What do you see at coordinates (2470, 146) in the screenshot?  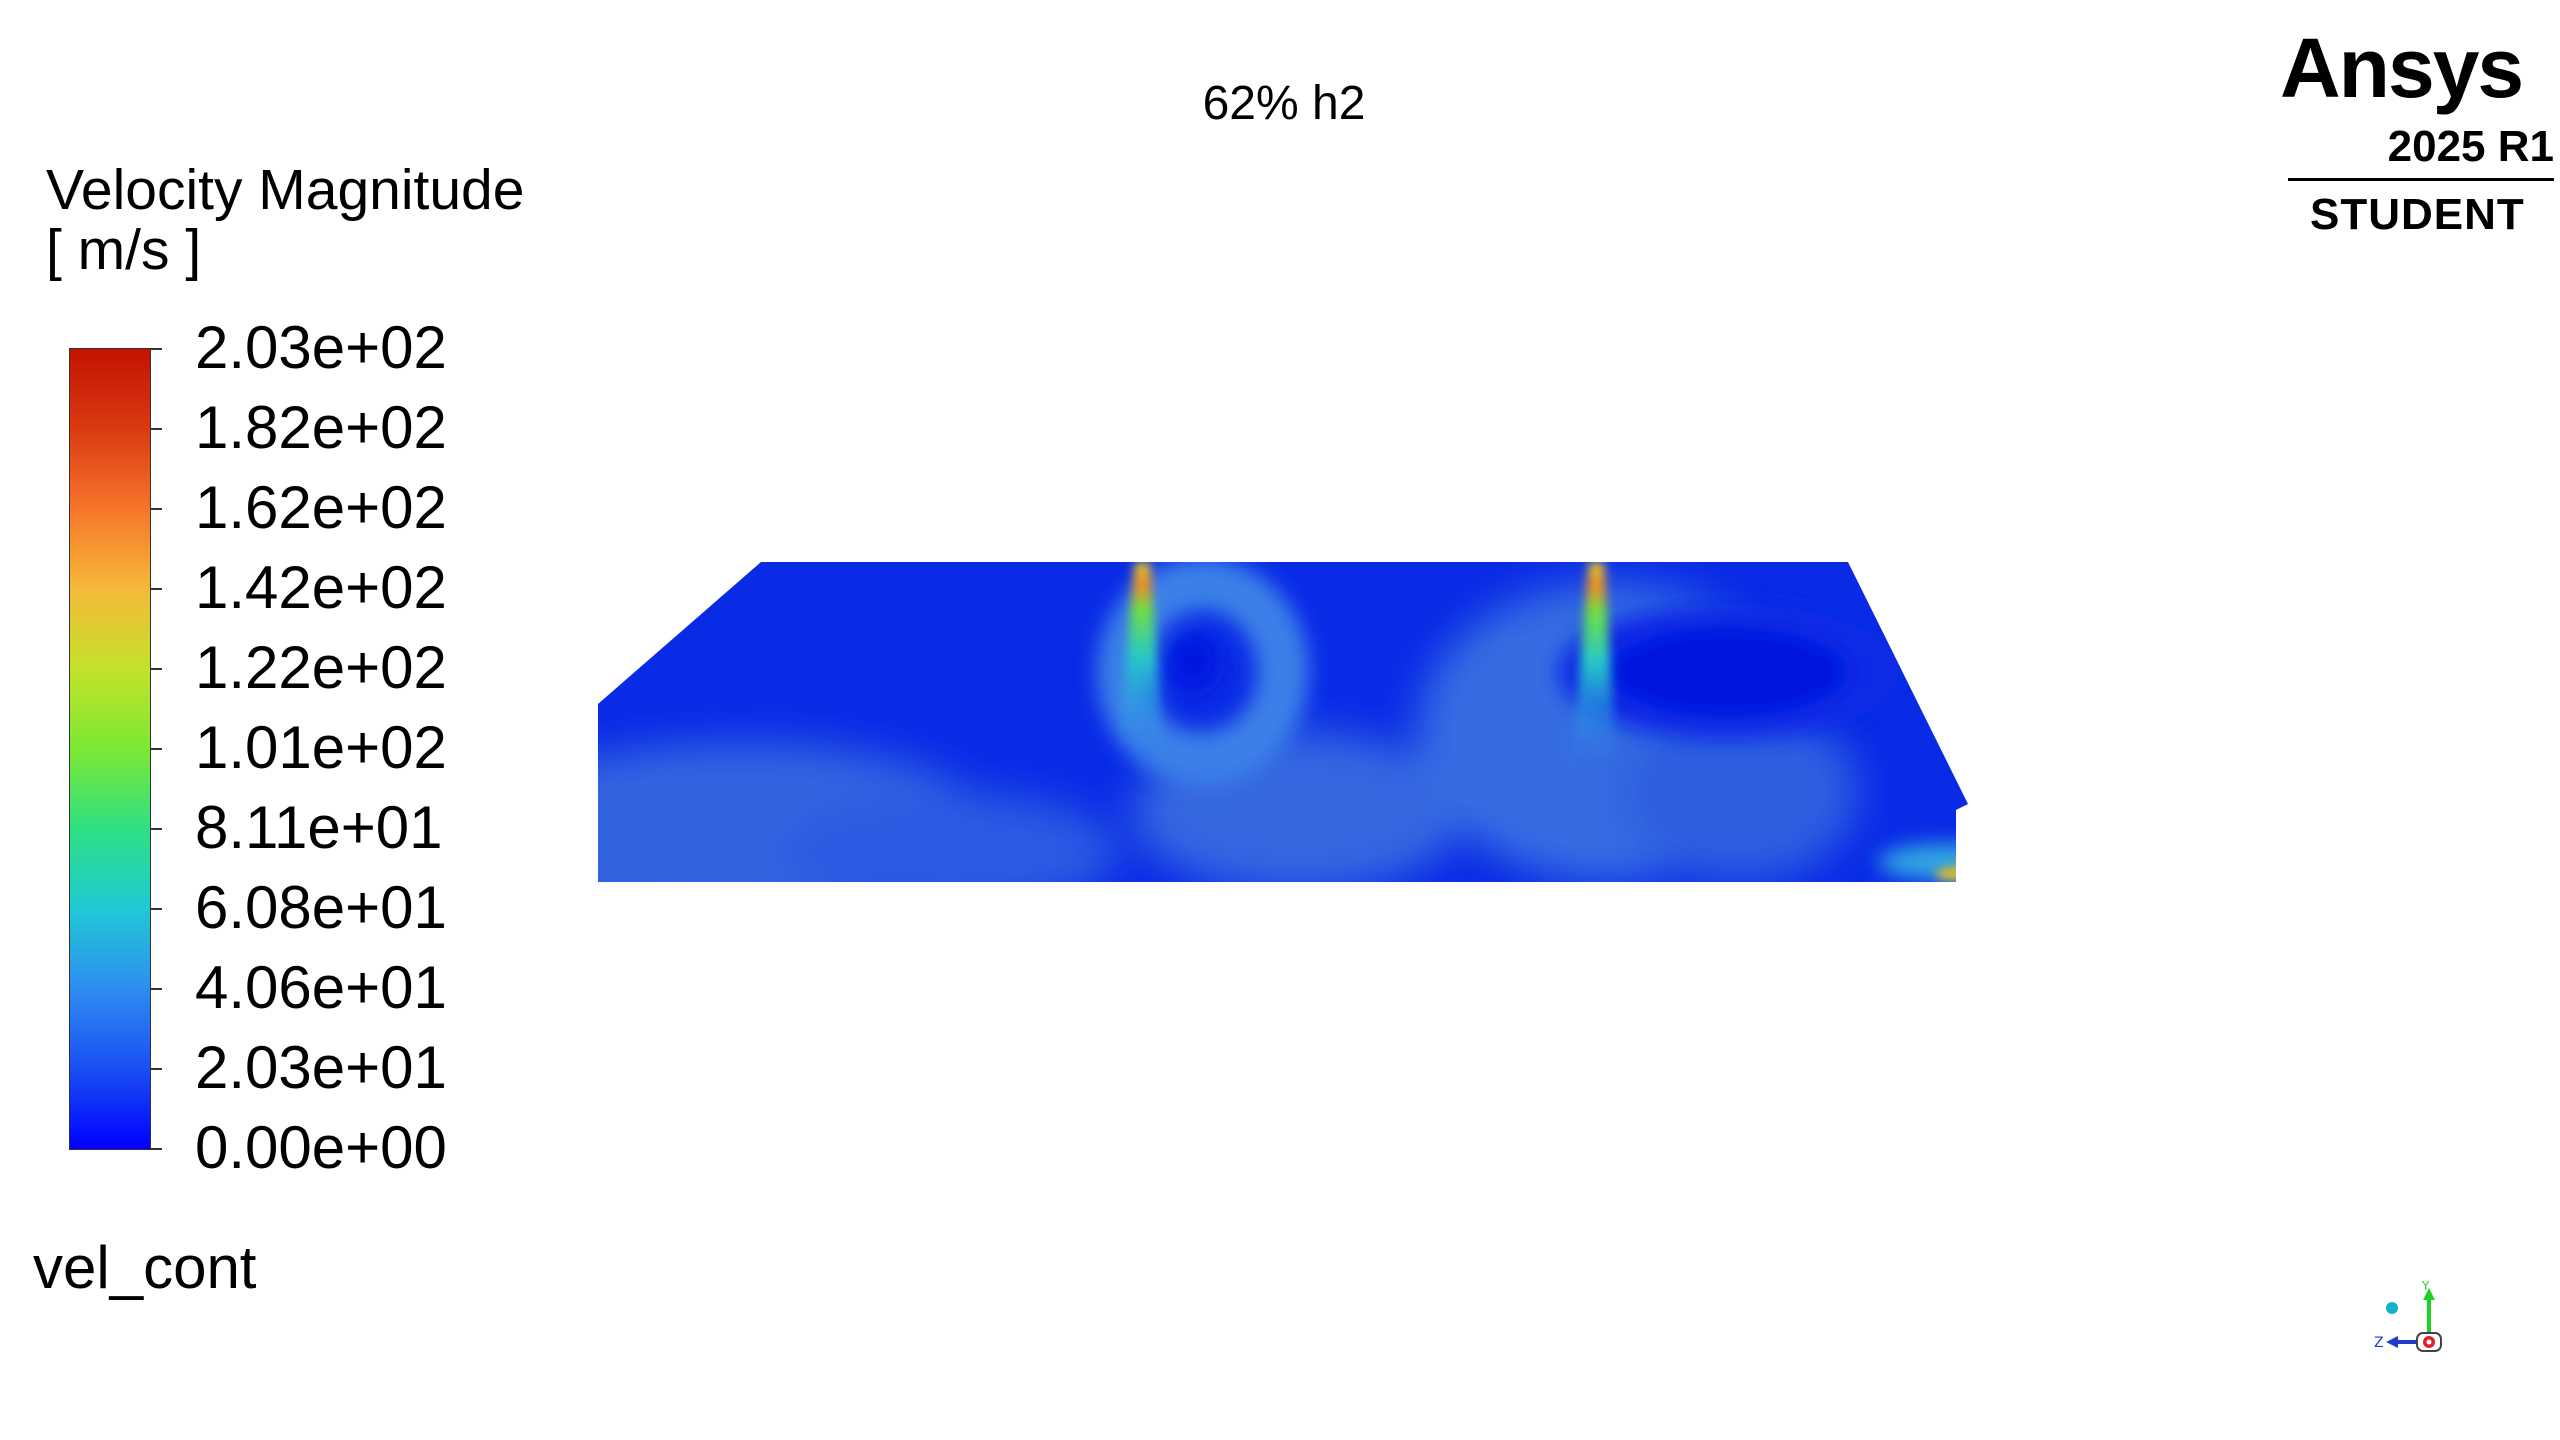 I see `logo-version: 2025 R1` at bounding box center [2470, 146].